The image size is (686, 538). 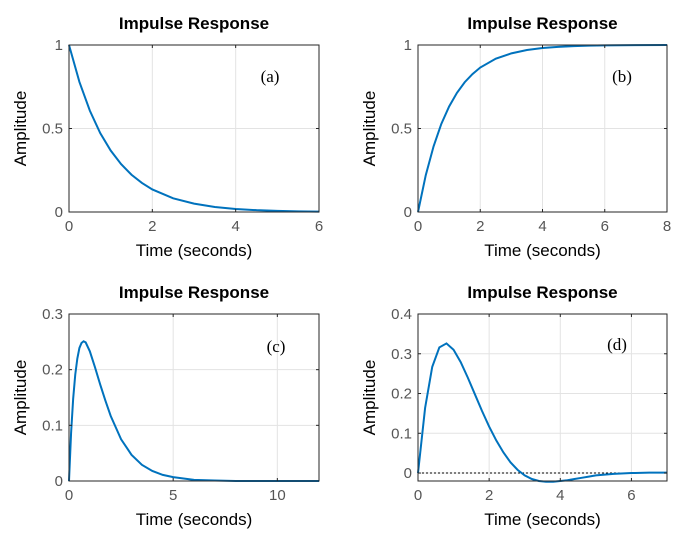 What do you see at coordinates (173, 495) in the screenshot?
I see `x-tick-label: 5` at bounding box center [173, 495].